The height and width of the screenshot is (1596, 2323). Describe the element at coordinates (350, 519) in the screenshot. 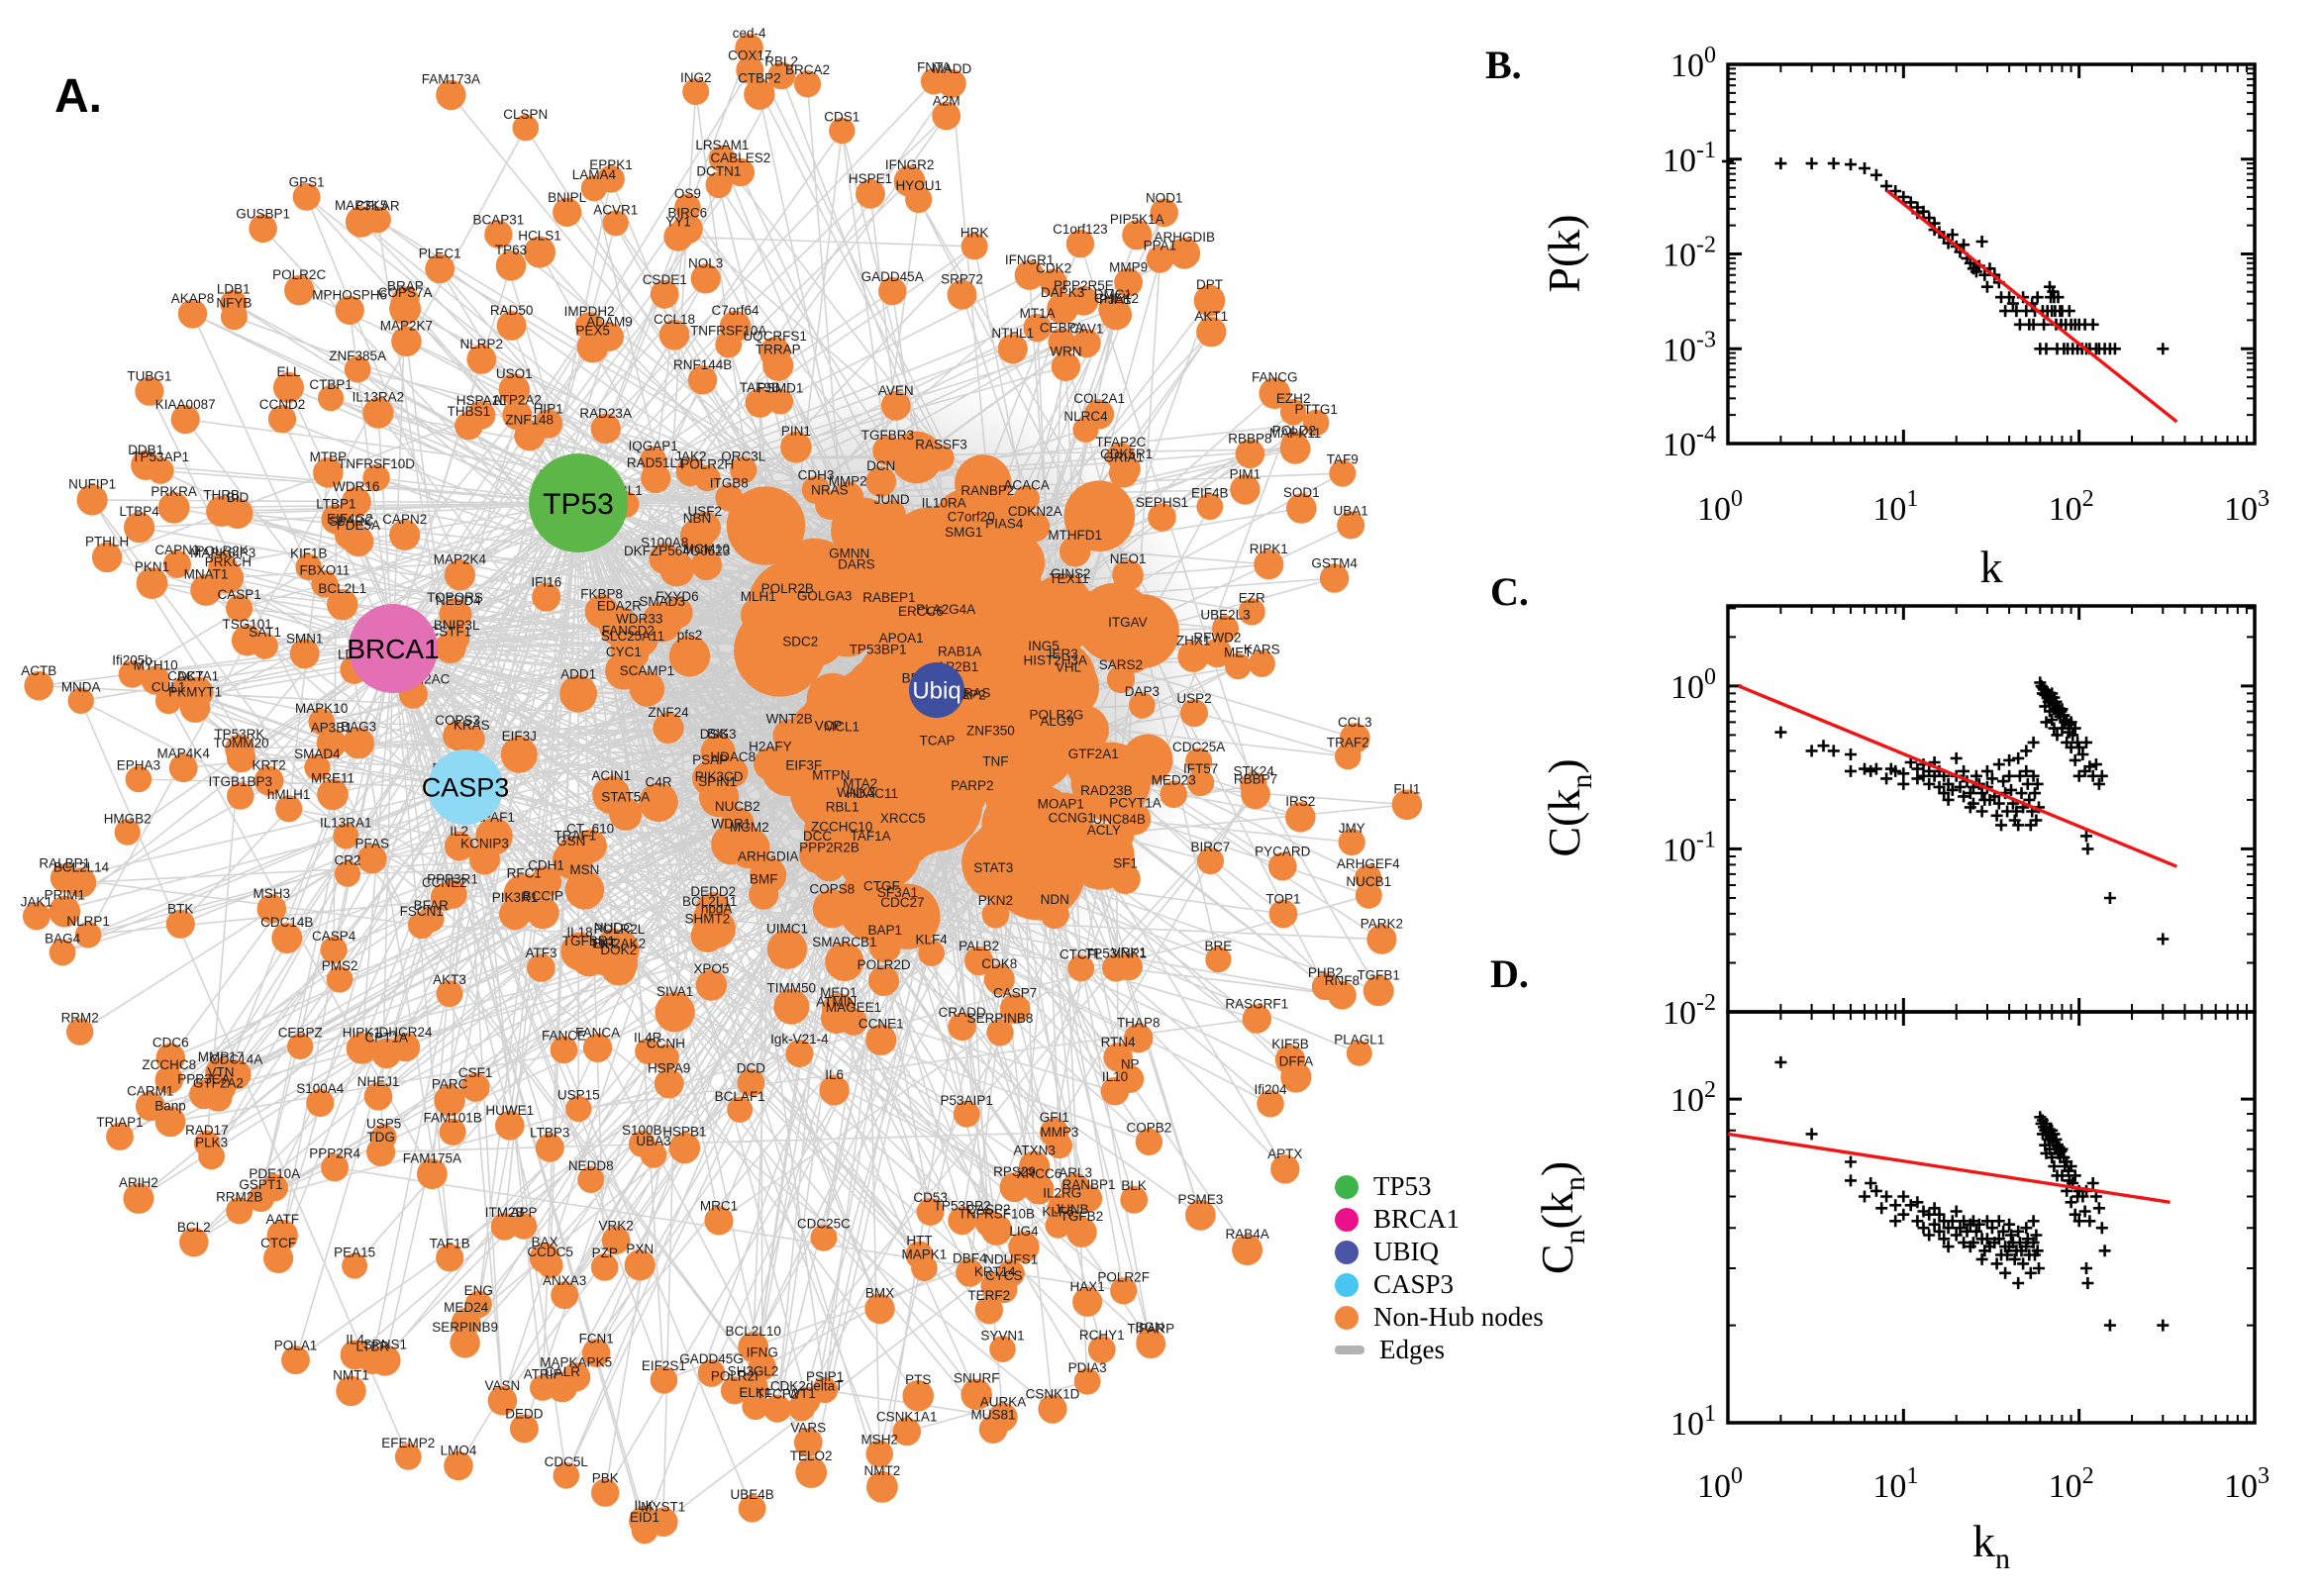

I see `network-node-label: EIF4G2` at that location.